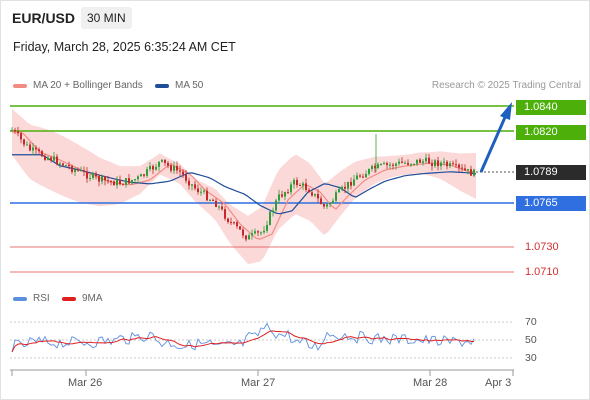 This screenshot has height=400, width=590. Describe the element at coordinates (551, 172) in the screenshot. I see `level-tag-current: 1.0789` at that location.